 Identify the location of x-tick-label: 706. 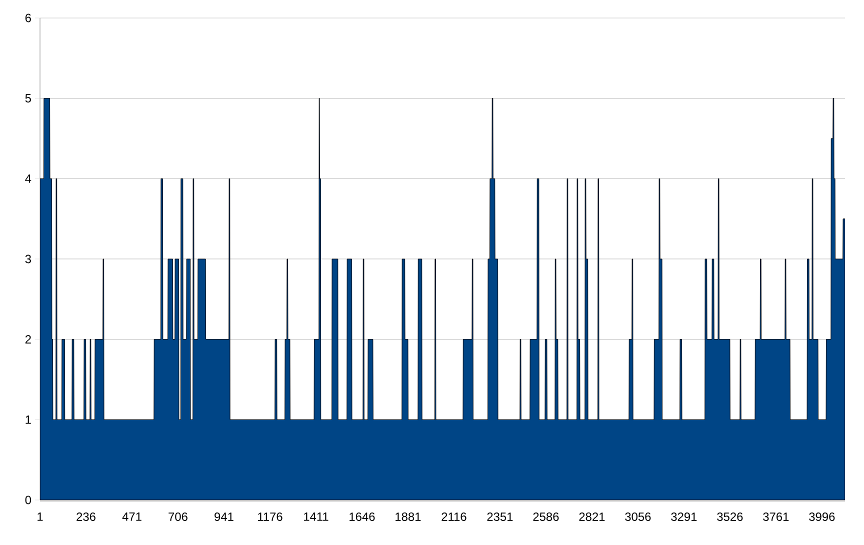
(178, 516).